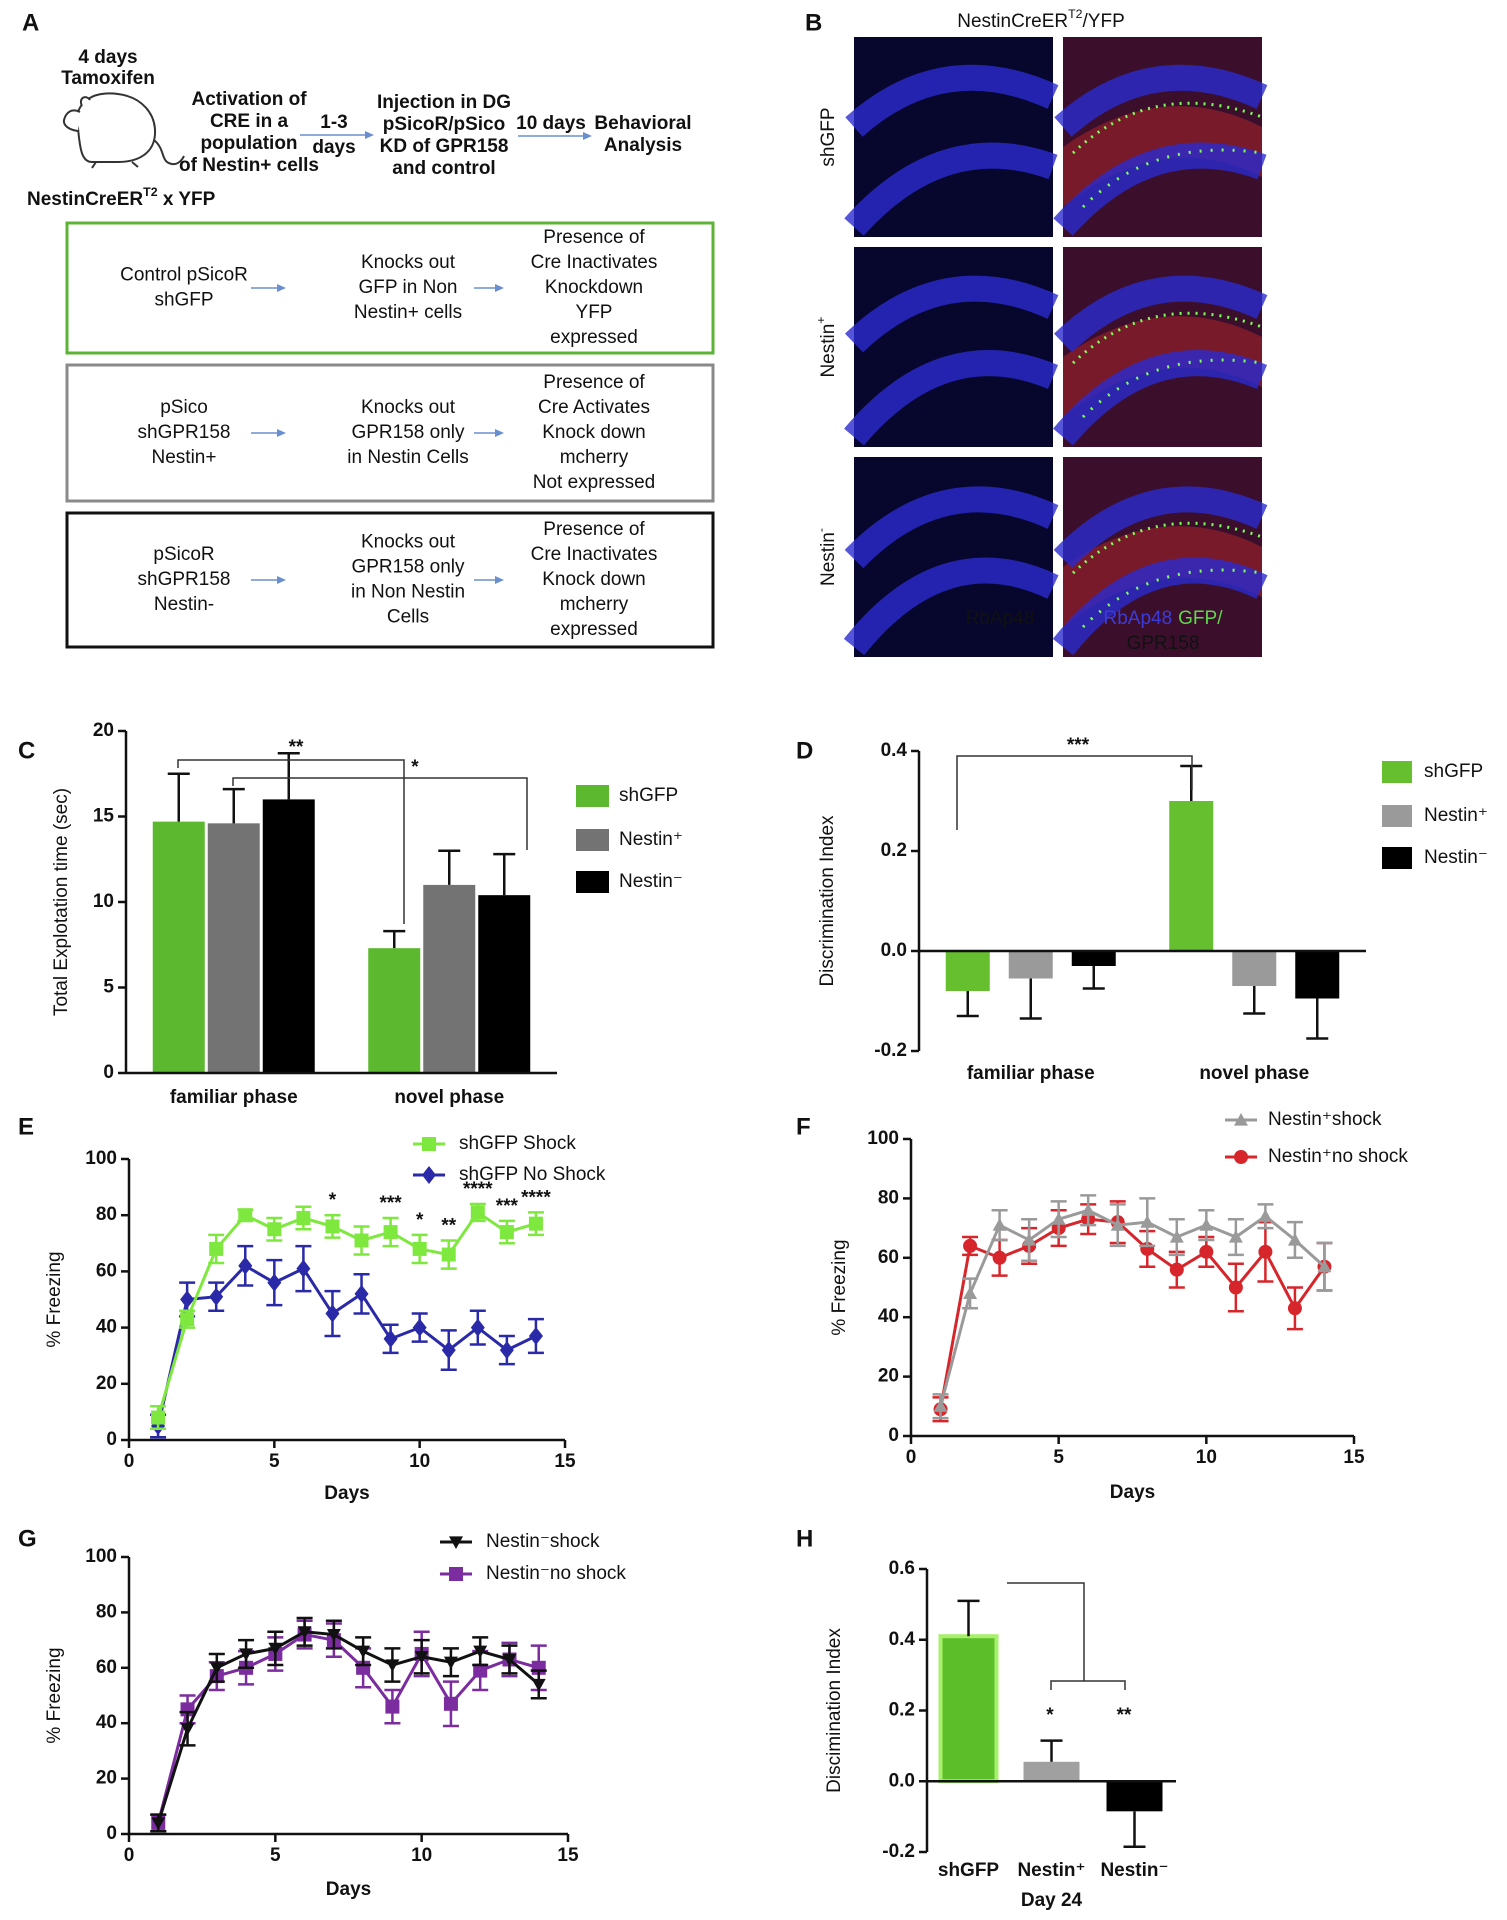 The width and height of the screenshot is (1507, 1920). Describe the element at coordinates (594, 529) in the screenshot. I see `construct-text: Presence of` at that location.